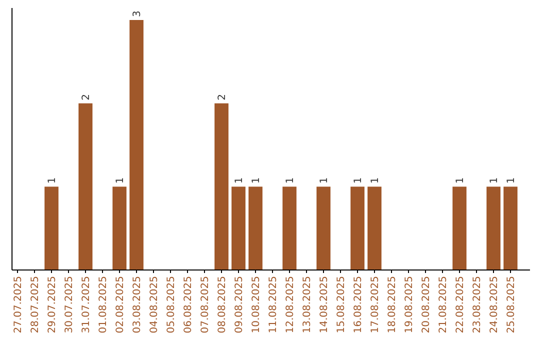 This screenshot has height=340, width=540. What do you see at coordinates (375, 305) in the screenshot?
I see `x-tick-label: 17.08.2025` at bounding box center [375, 305].